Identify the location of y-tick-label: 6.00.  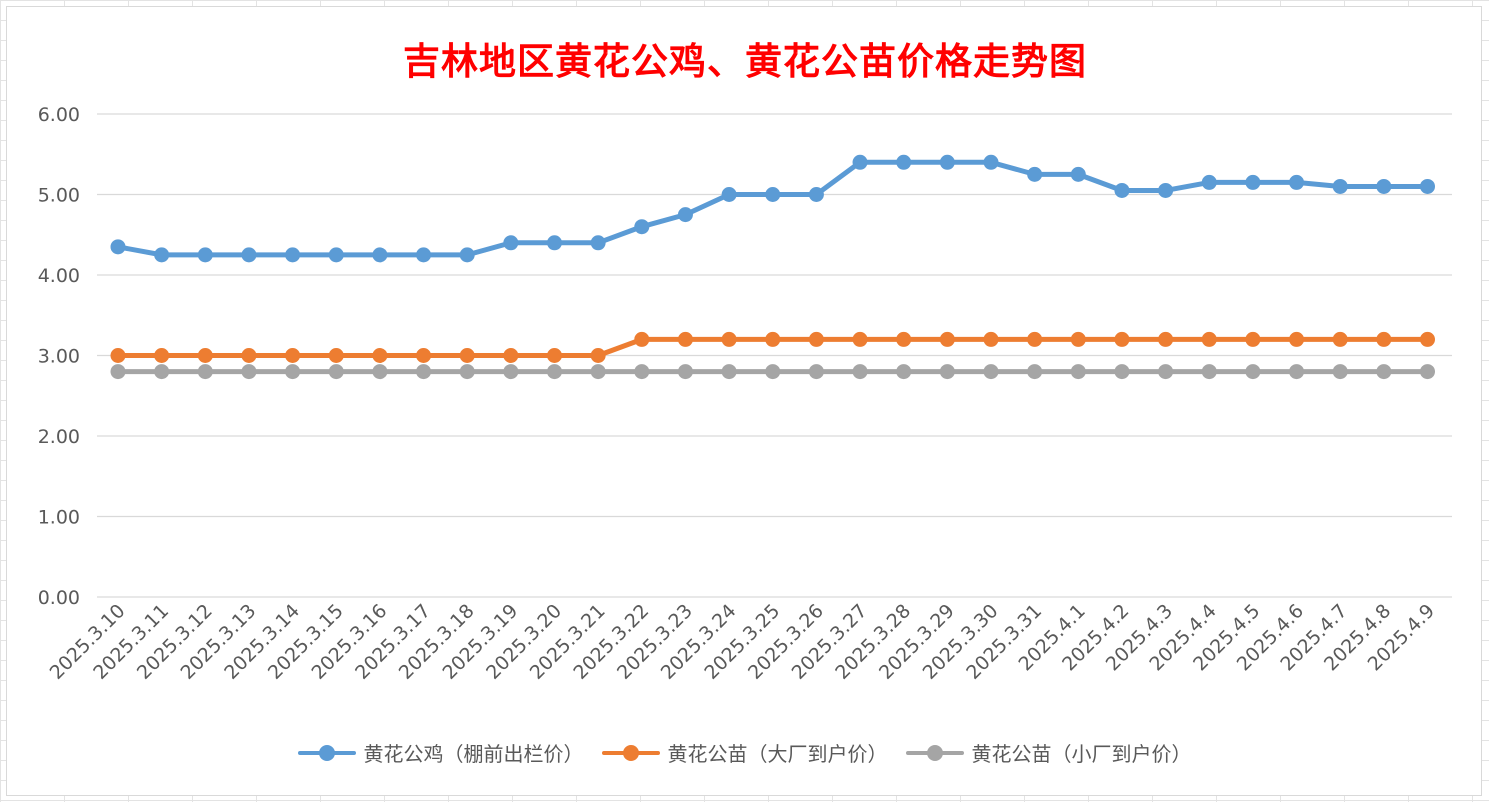
(59, 115).